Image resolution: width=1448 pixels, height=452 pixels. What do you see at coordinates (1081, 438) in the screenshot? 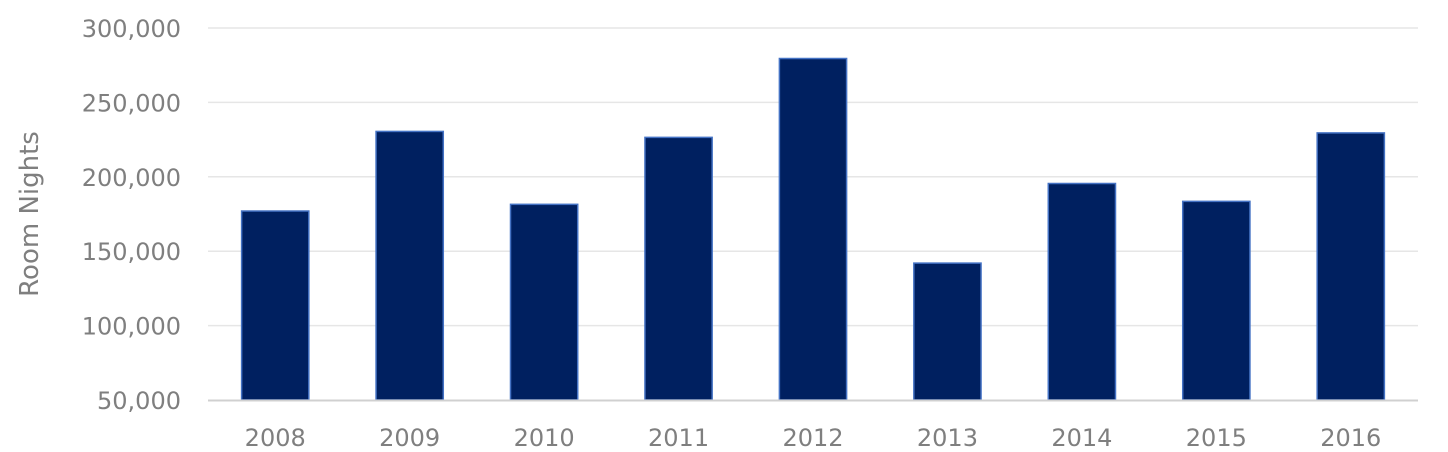
I see `x-tick-label: 2014` at bounding box center [1081, 438].